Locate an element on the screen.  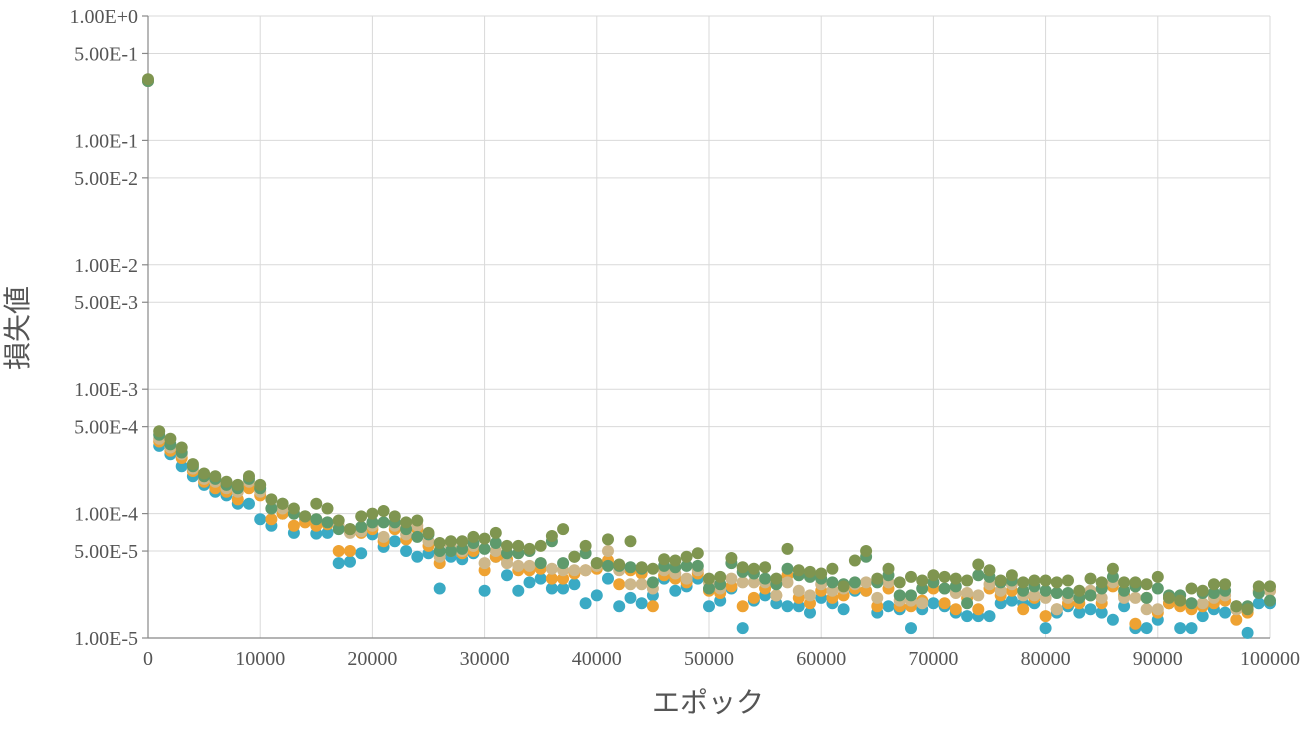
x-tick-label: 20000 is located at coordinates (372, 659).